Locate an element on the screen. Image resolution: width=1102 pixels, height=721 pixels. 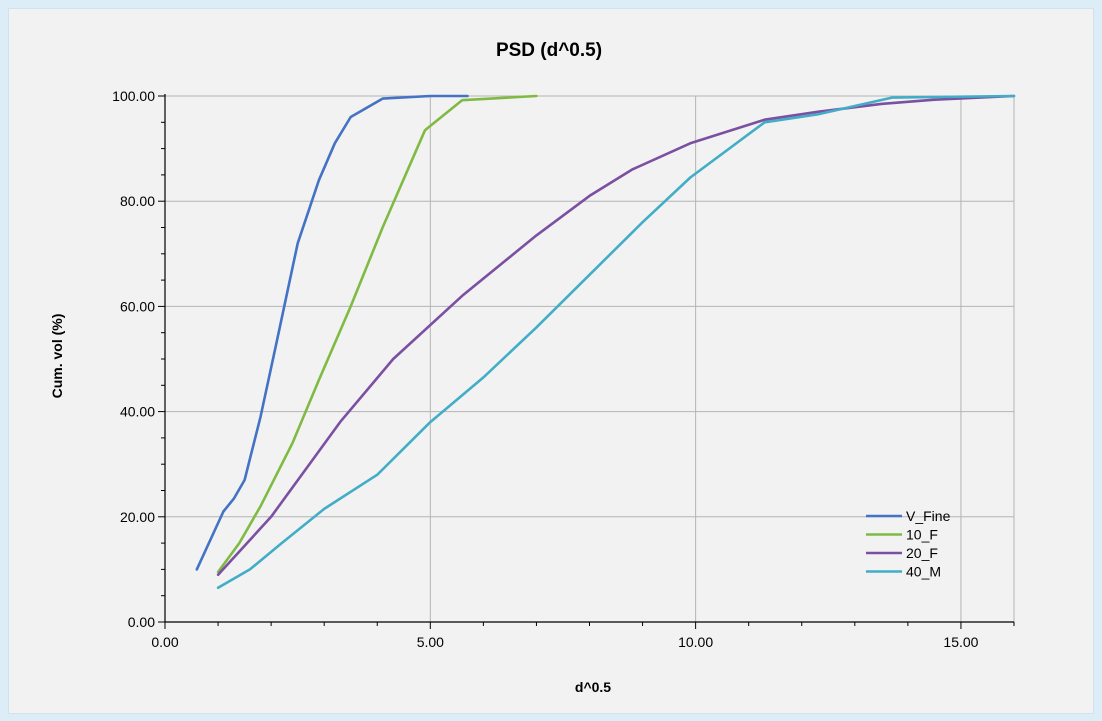
y-tick-label: 100.00 is located at coordinates (133, 96).